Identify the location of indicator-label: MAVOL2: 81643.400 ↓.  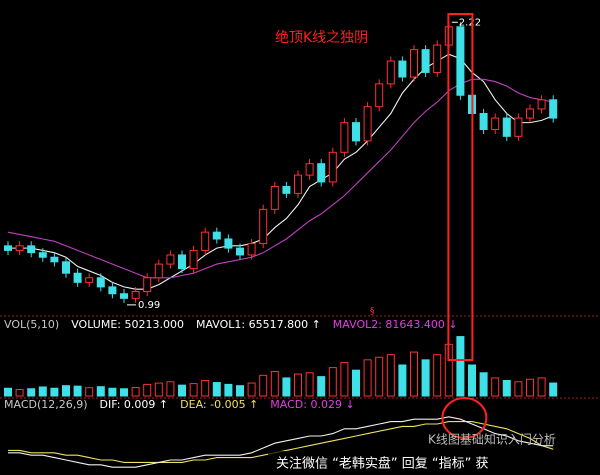
(395, 324).